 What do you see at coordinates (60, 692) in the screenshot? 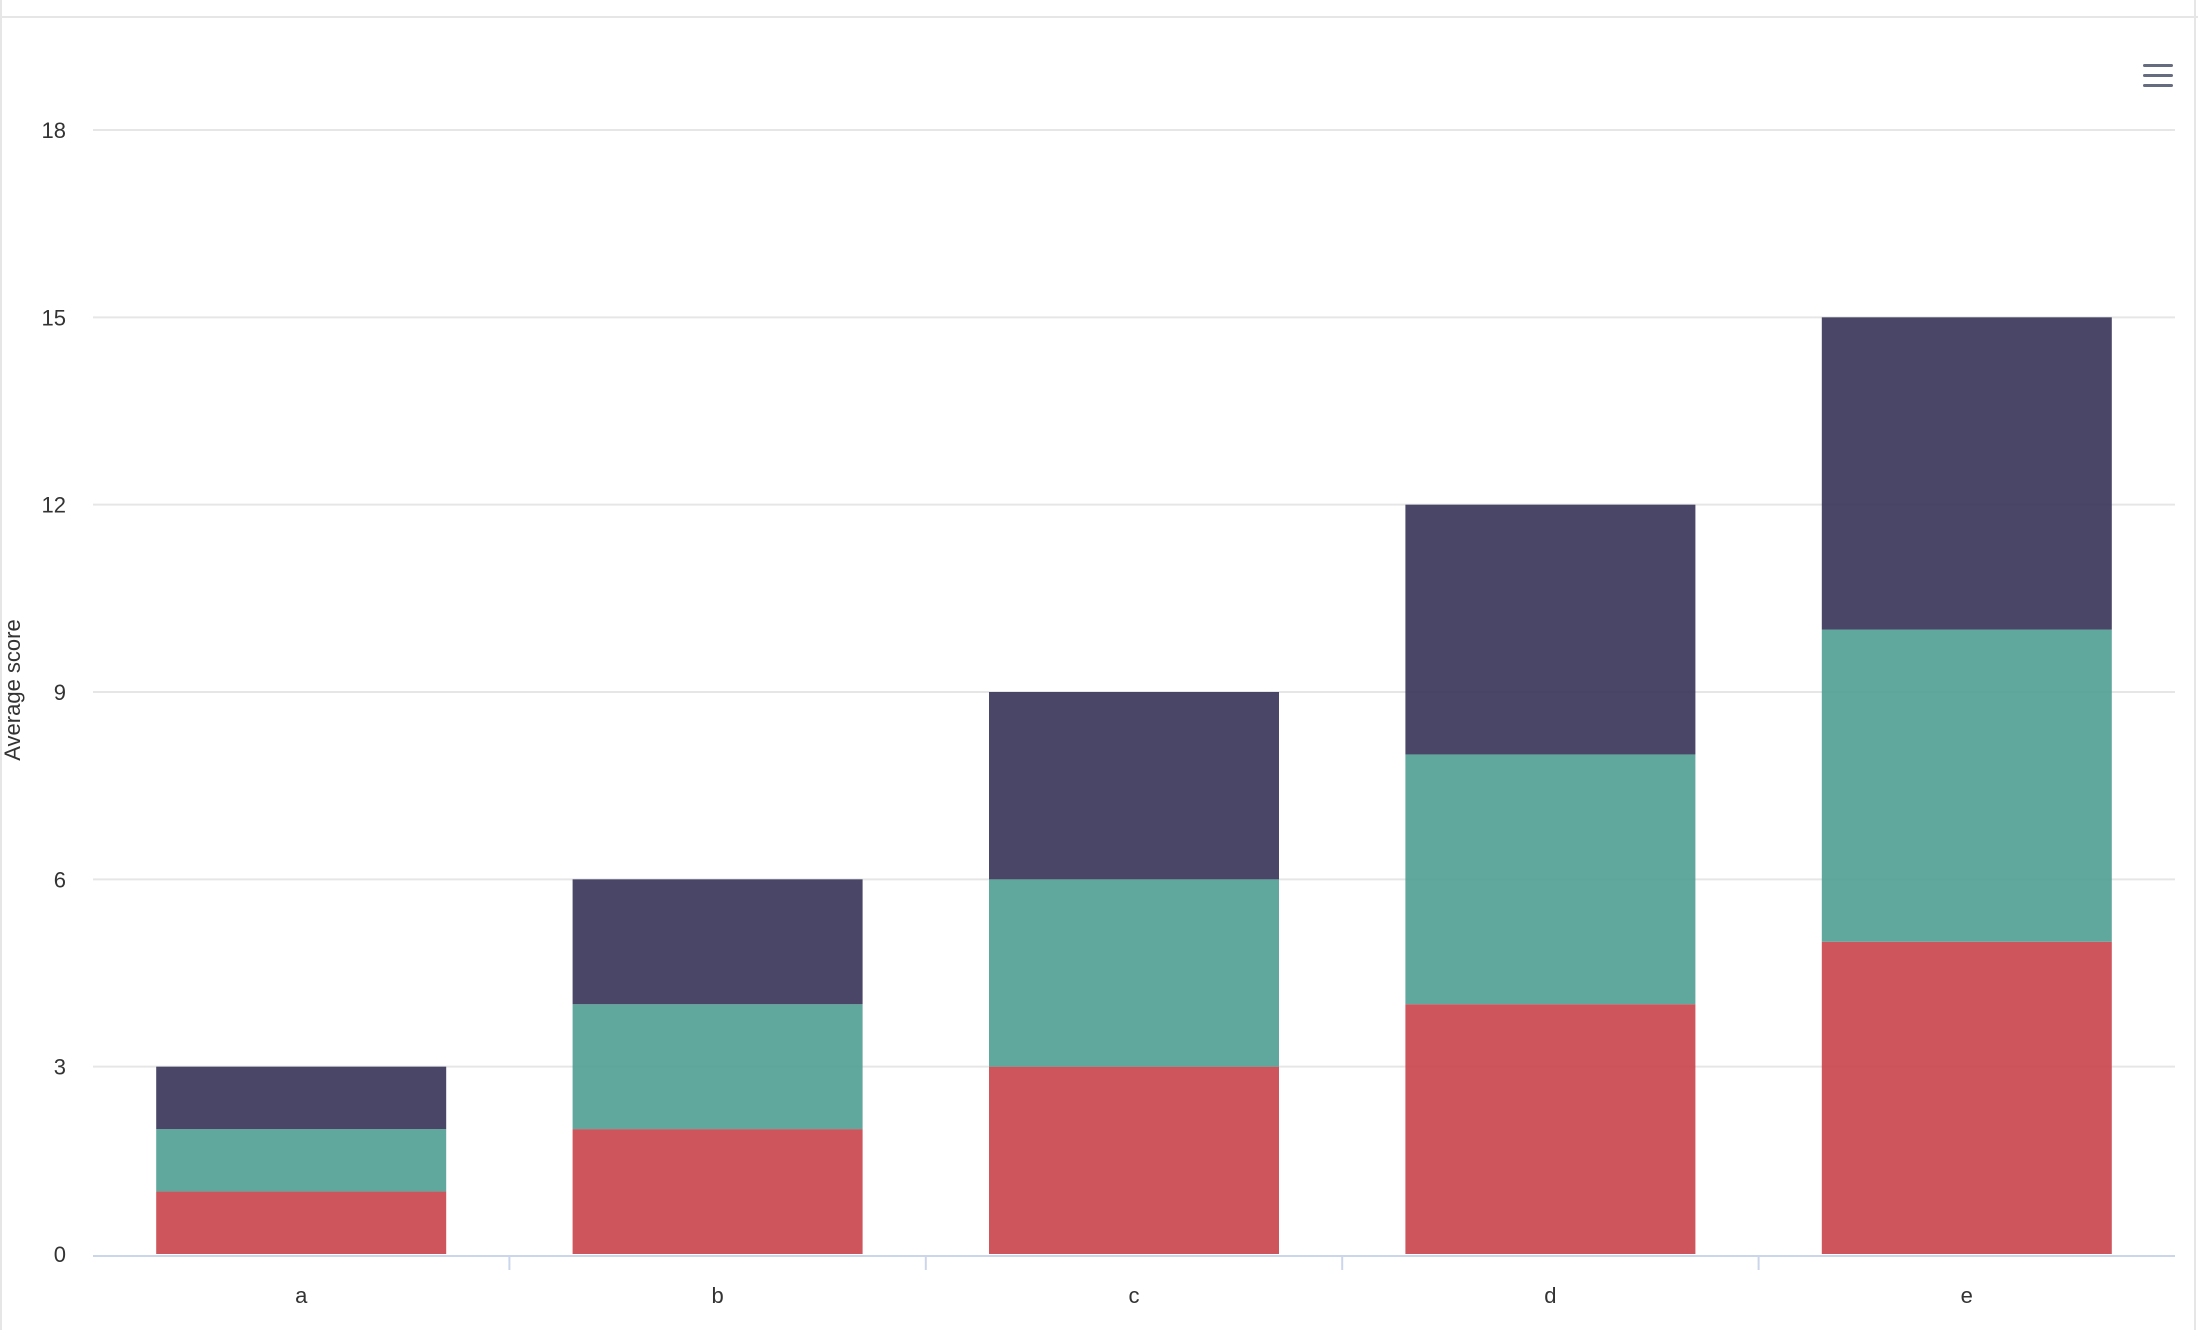
I see `y-tick-label: 9` at bounding box center [60, 692].